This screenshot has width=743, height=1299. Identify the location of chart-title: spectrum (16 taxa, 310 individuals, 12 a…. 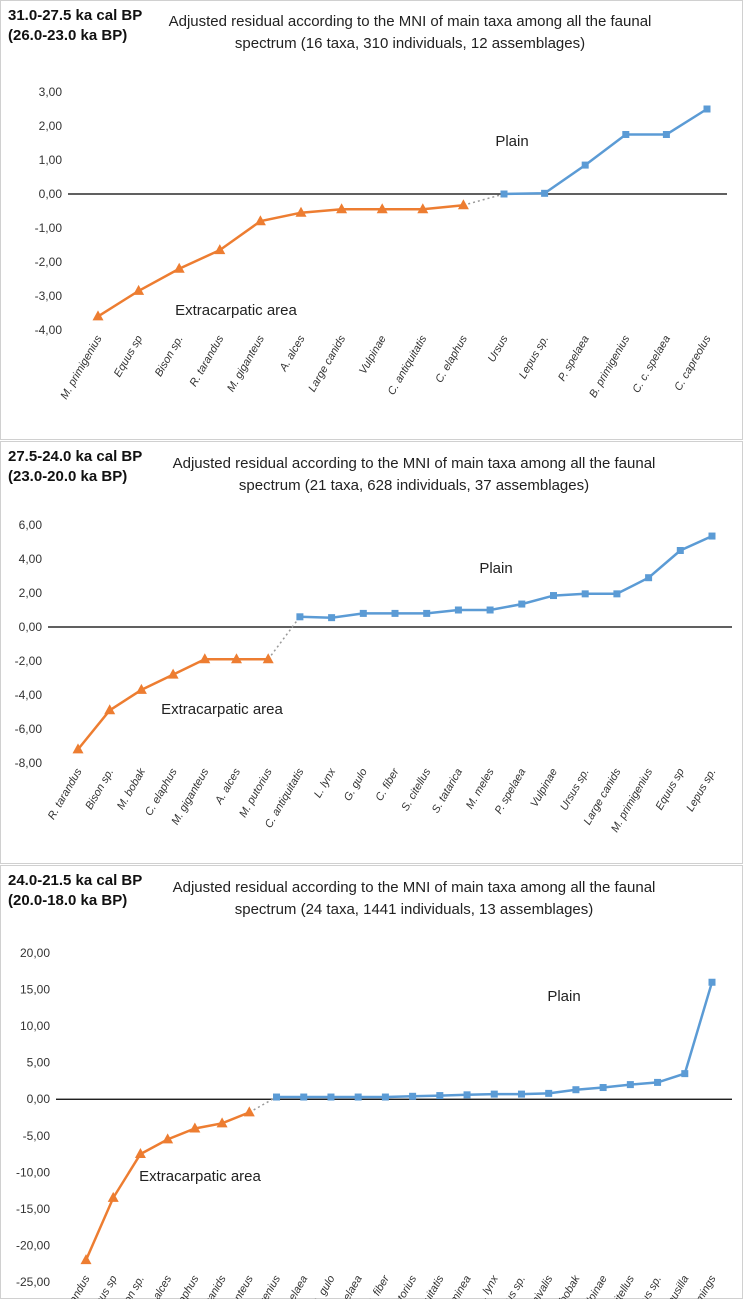
(410, 43).